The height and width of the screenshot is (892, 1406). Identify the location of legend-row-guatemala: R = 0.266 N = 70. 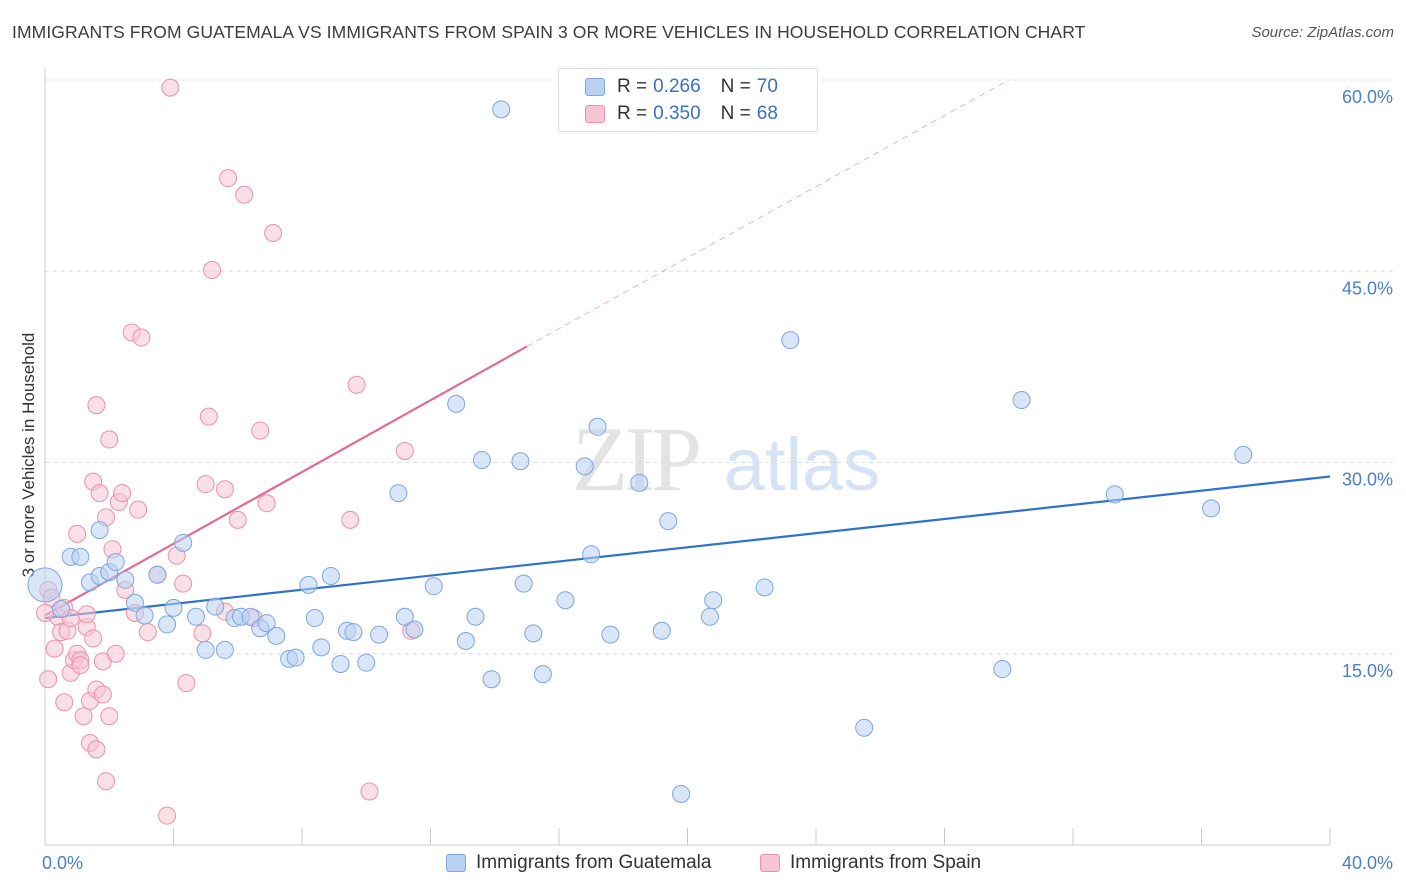
(681, 87).